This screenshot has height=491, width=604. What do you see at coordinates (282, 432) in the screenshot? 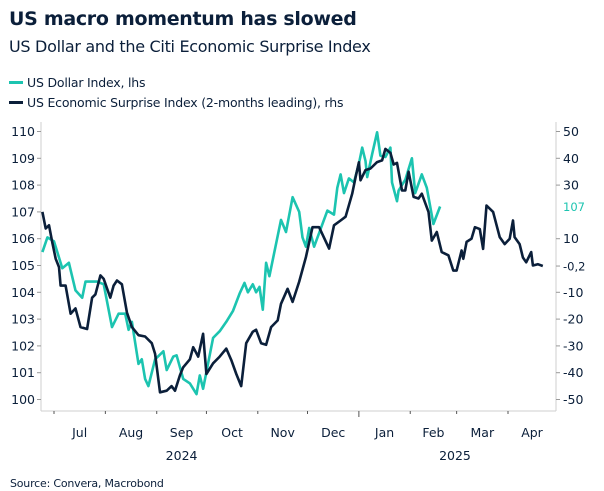
I see `x-axis-month-label: Nov` at bounding box center [282, 432].